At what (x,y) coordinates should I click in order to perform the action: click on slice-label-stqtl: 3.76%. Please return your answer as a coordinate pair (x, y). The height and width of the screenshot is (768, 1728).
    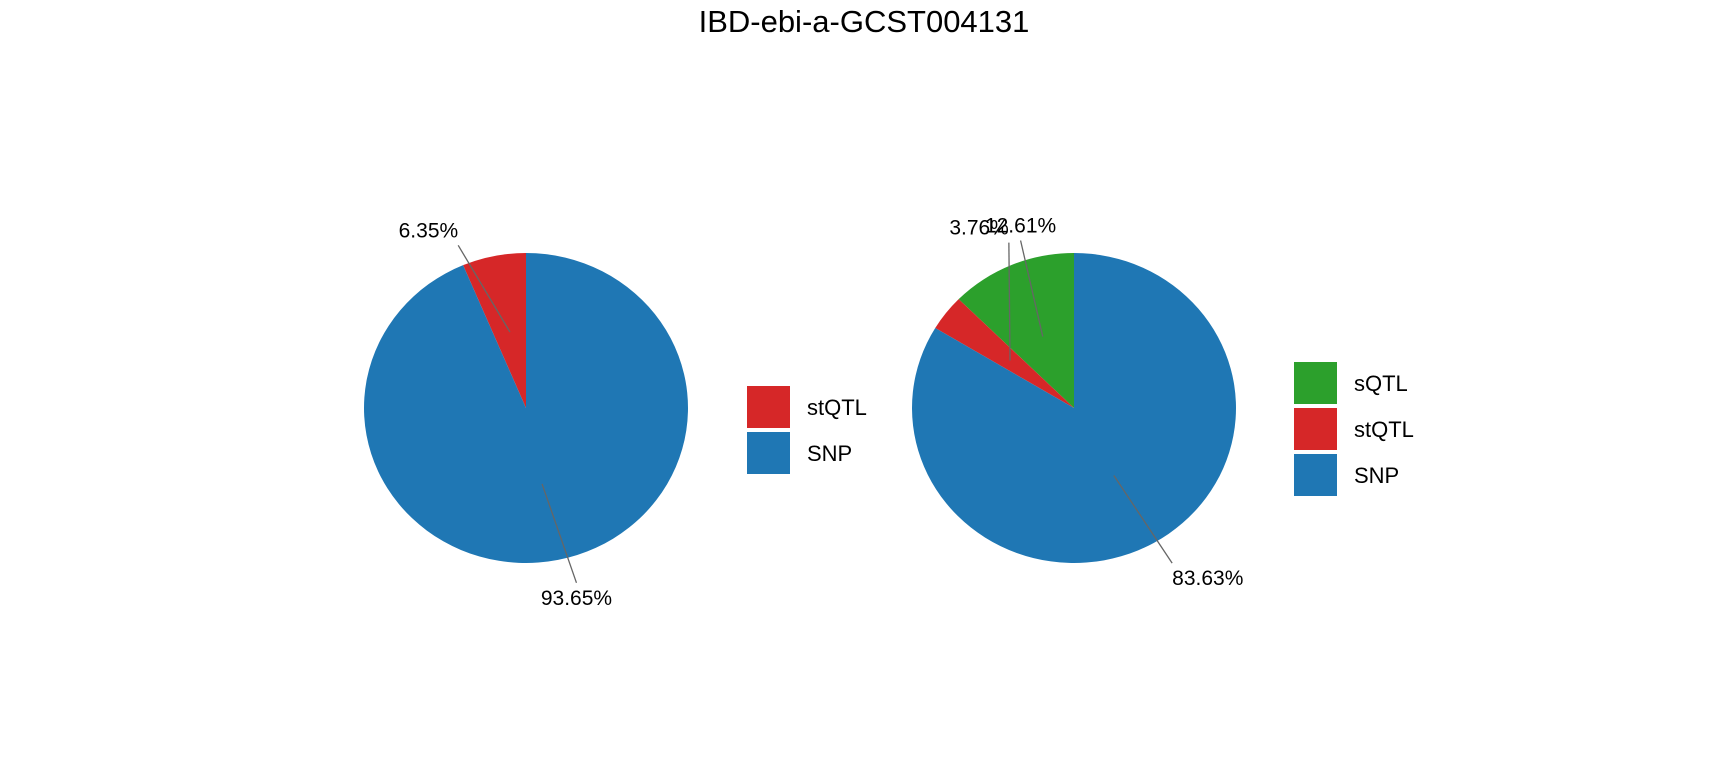
    Looking at the image, I should click on (979, 228).